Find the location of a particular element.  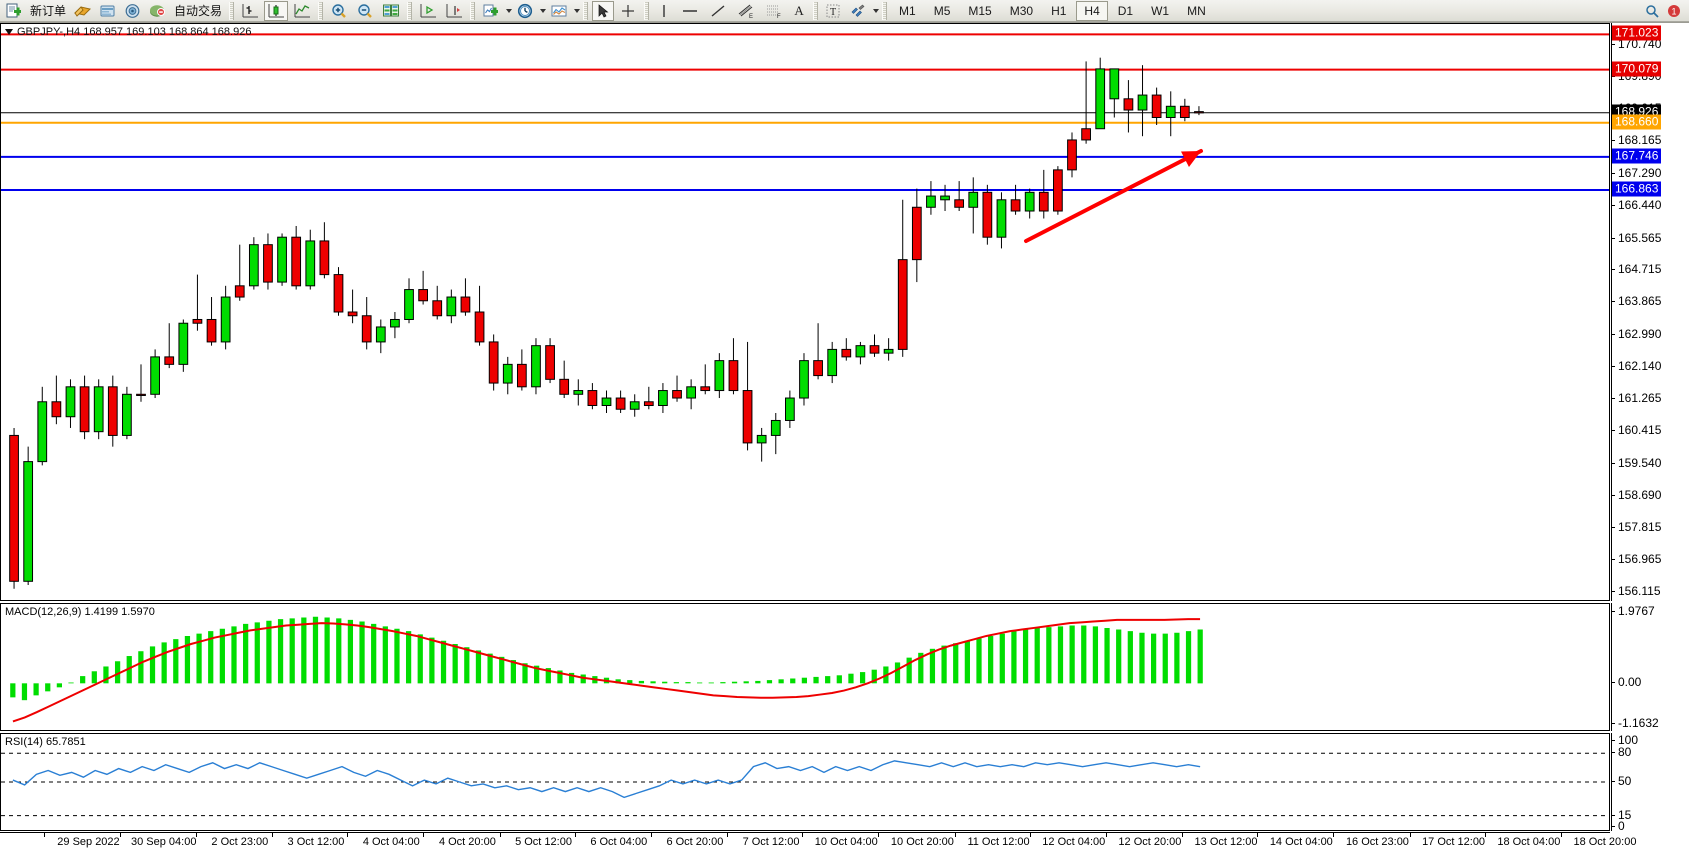

auto-scroll-icon is located at coordinates (454, 11).